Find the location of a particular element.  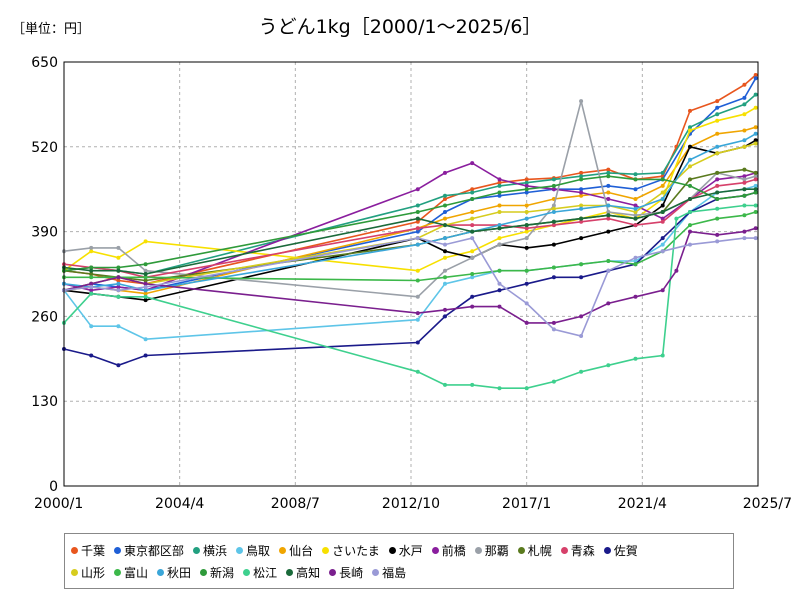

series-高知 is located at coordinates (410, 231).